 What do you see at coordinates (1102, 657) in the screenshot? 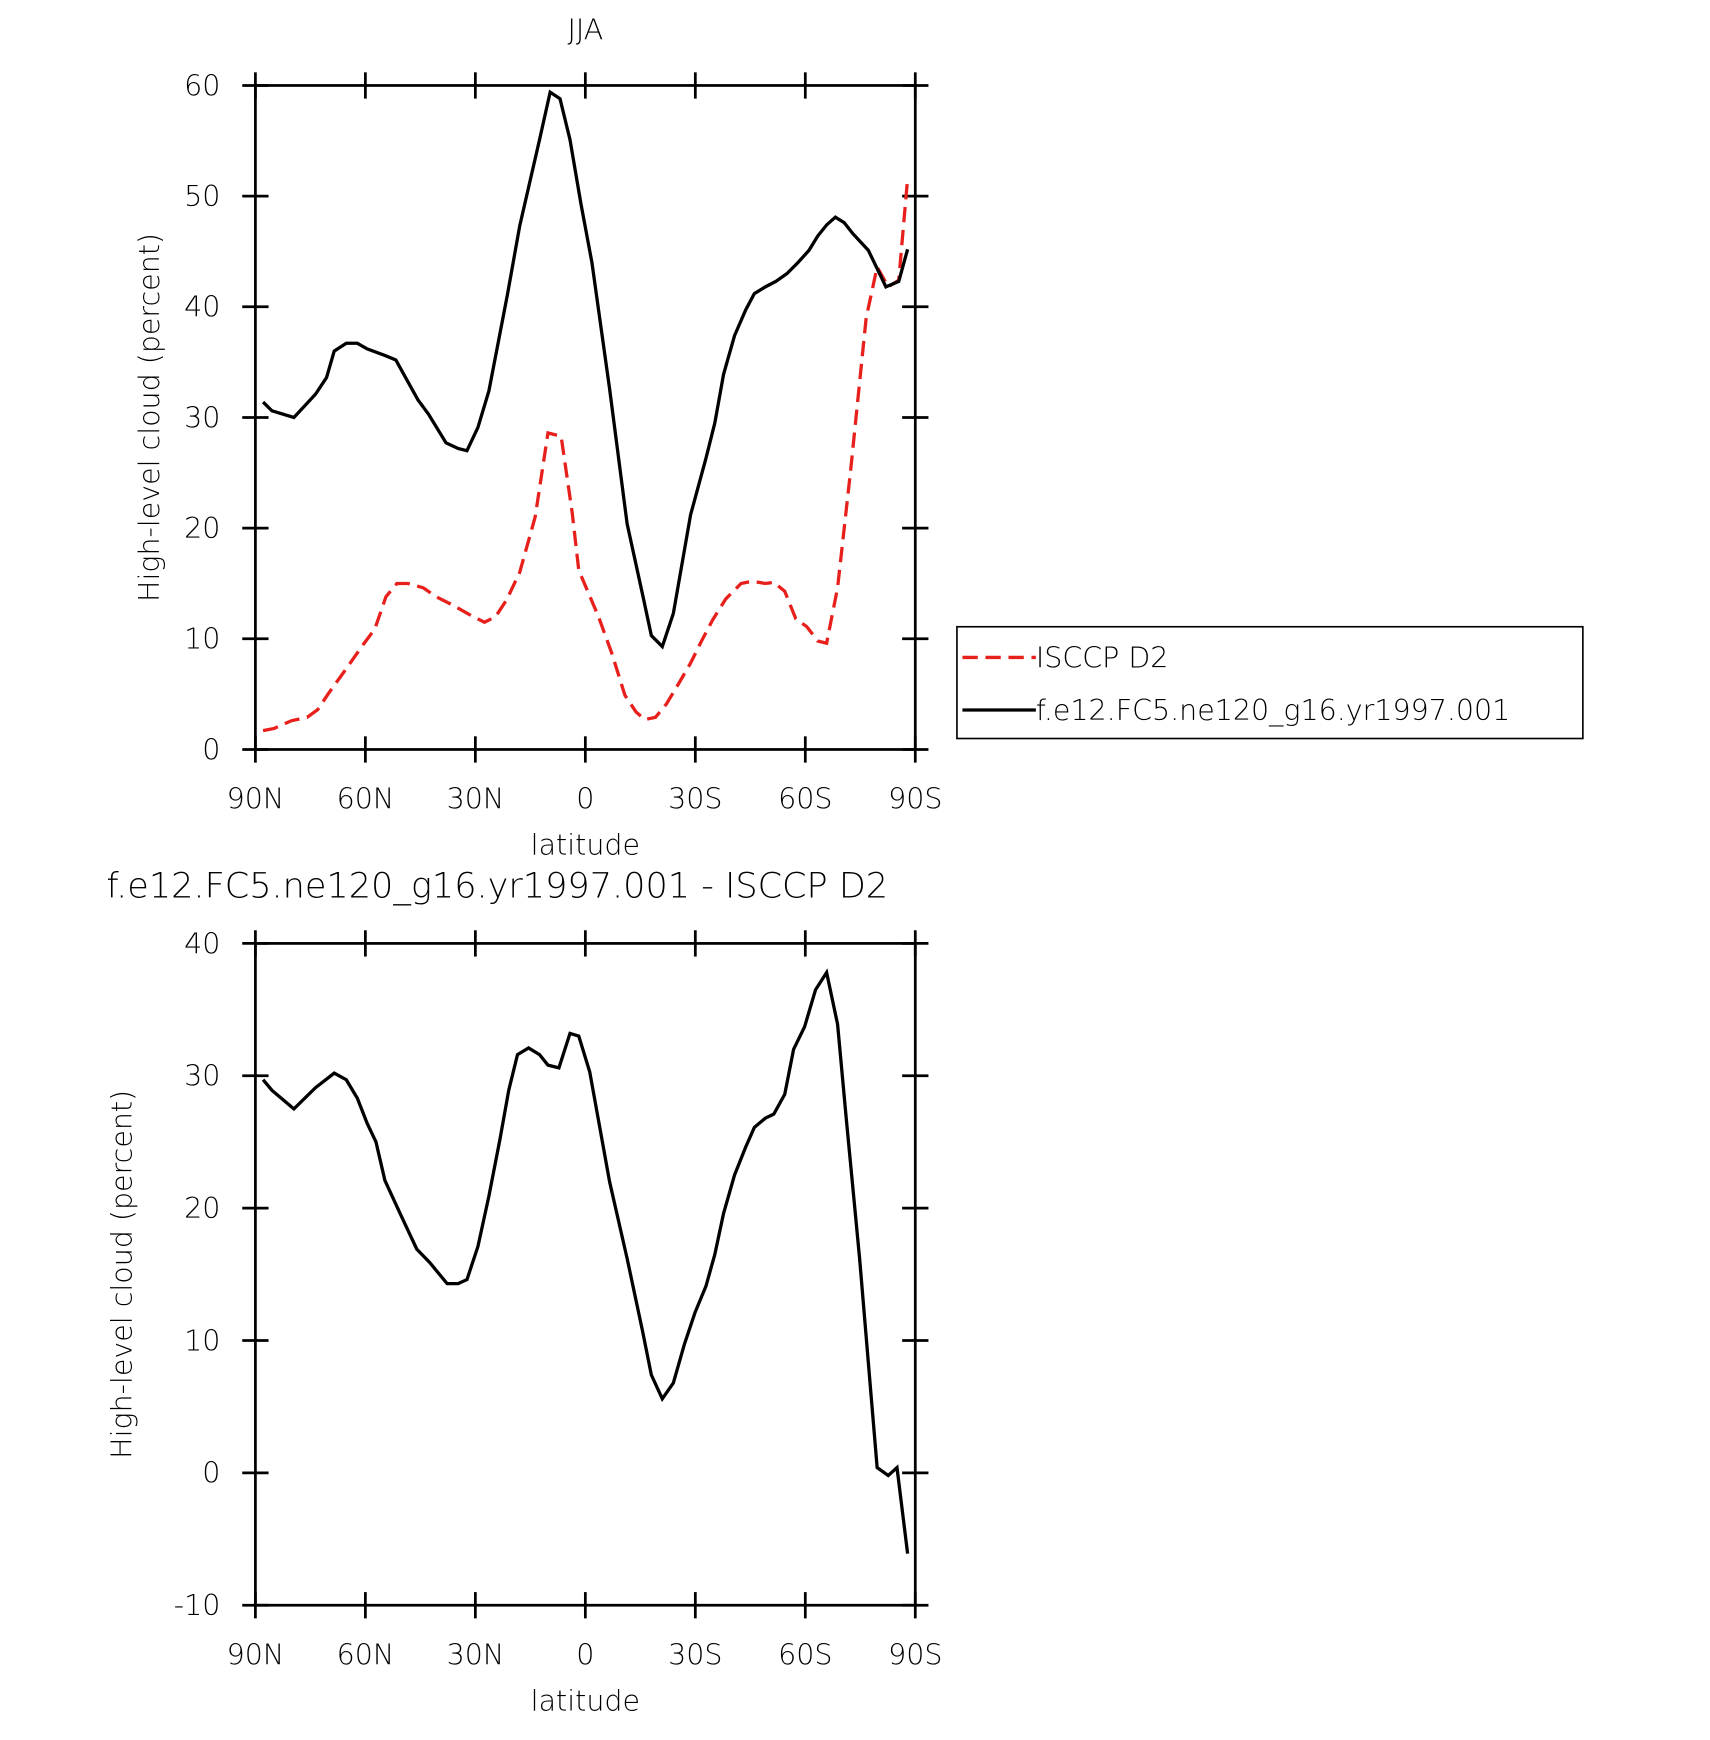
I see `legend-label: ISCCP D2` at bounding box center [1102, 657].